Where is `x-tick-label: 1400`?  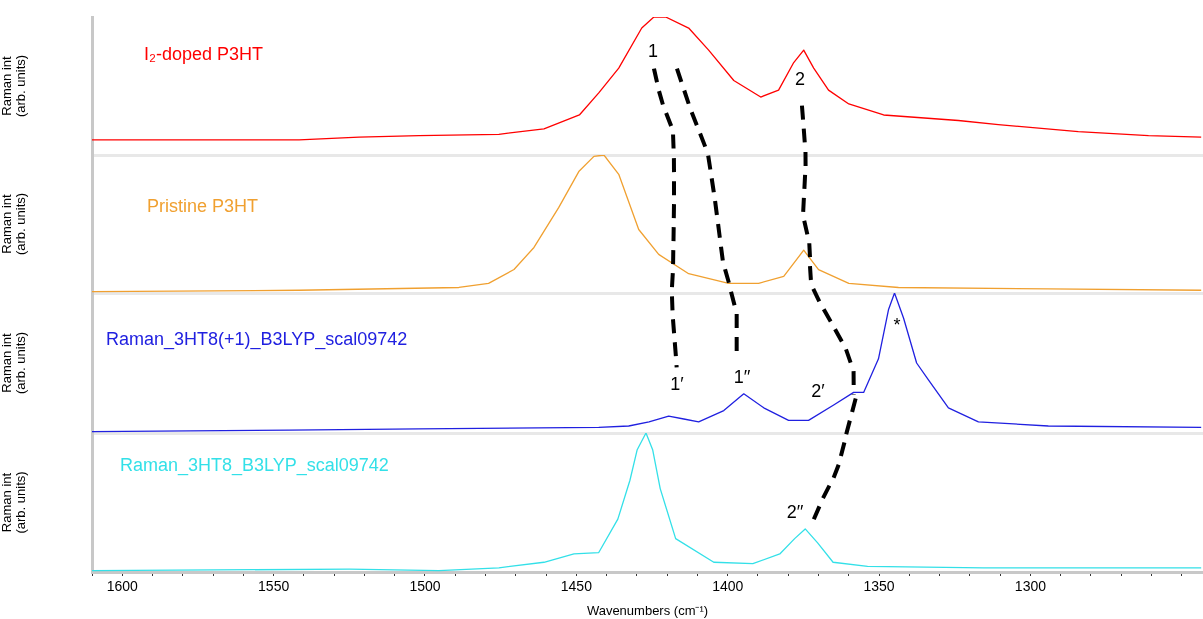
x-tick-label: 1400 is located at coordinates (728, 586).